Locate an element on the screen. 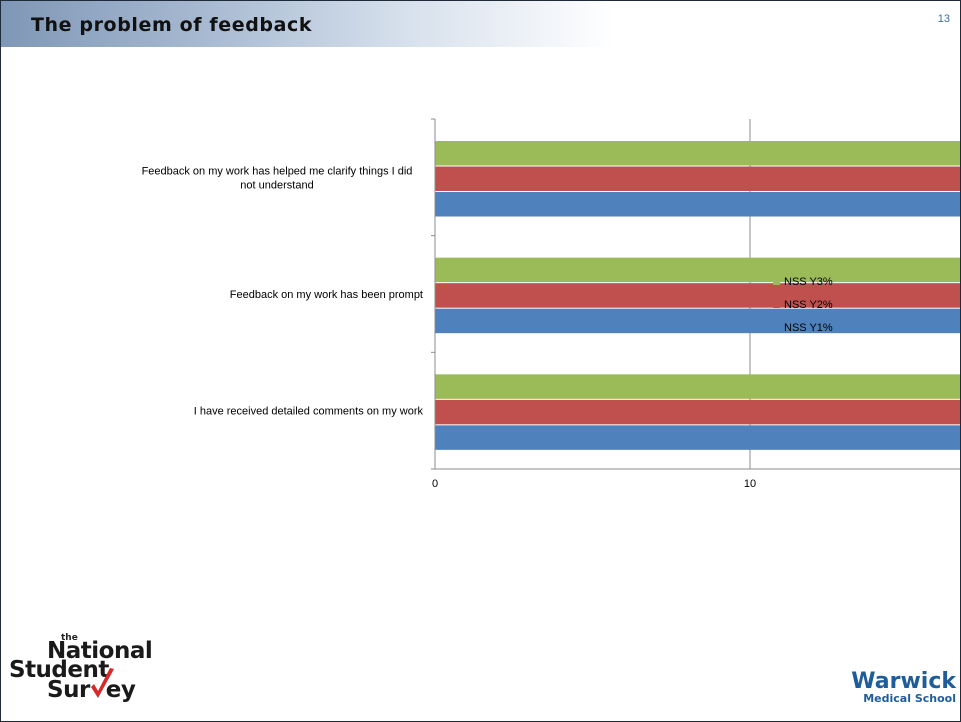 The image size is (961, 722). medical-school-logo-text: Medical School is located at coordinates (909, 698).